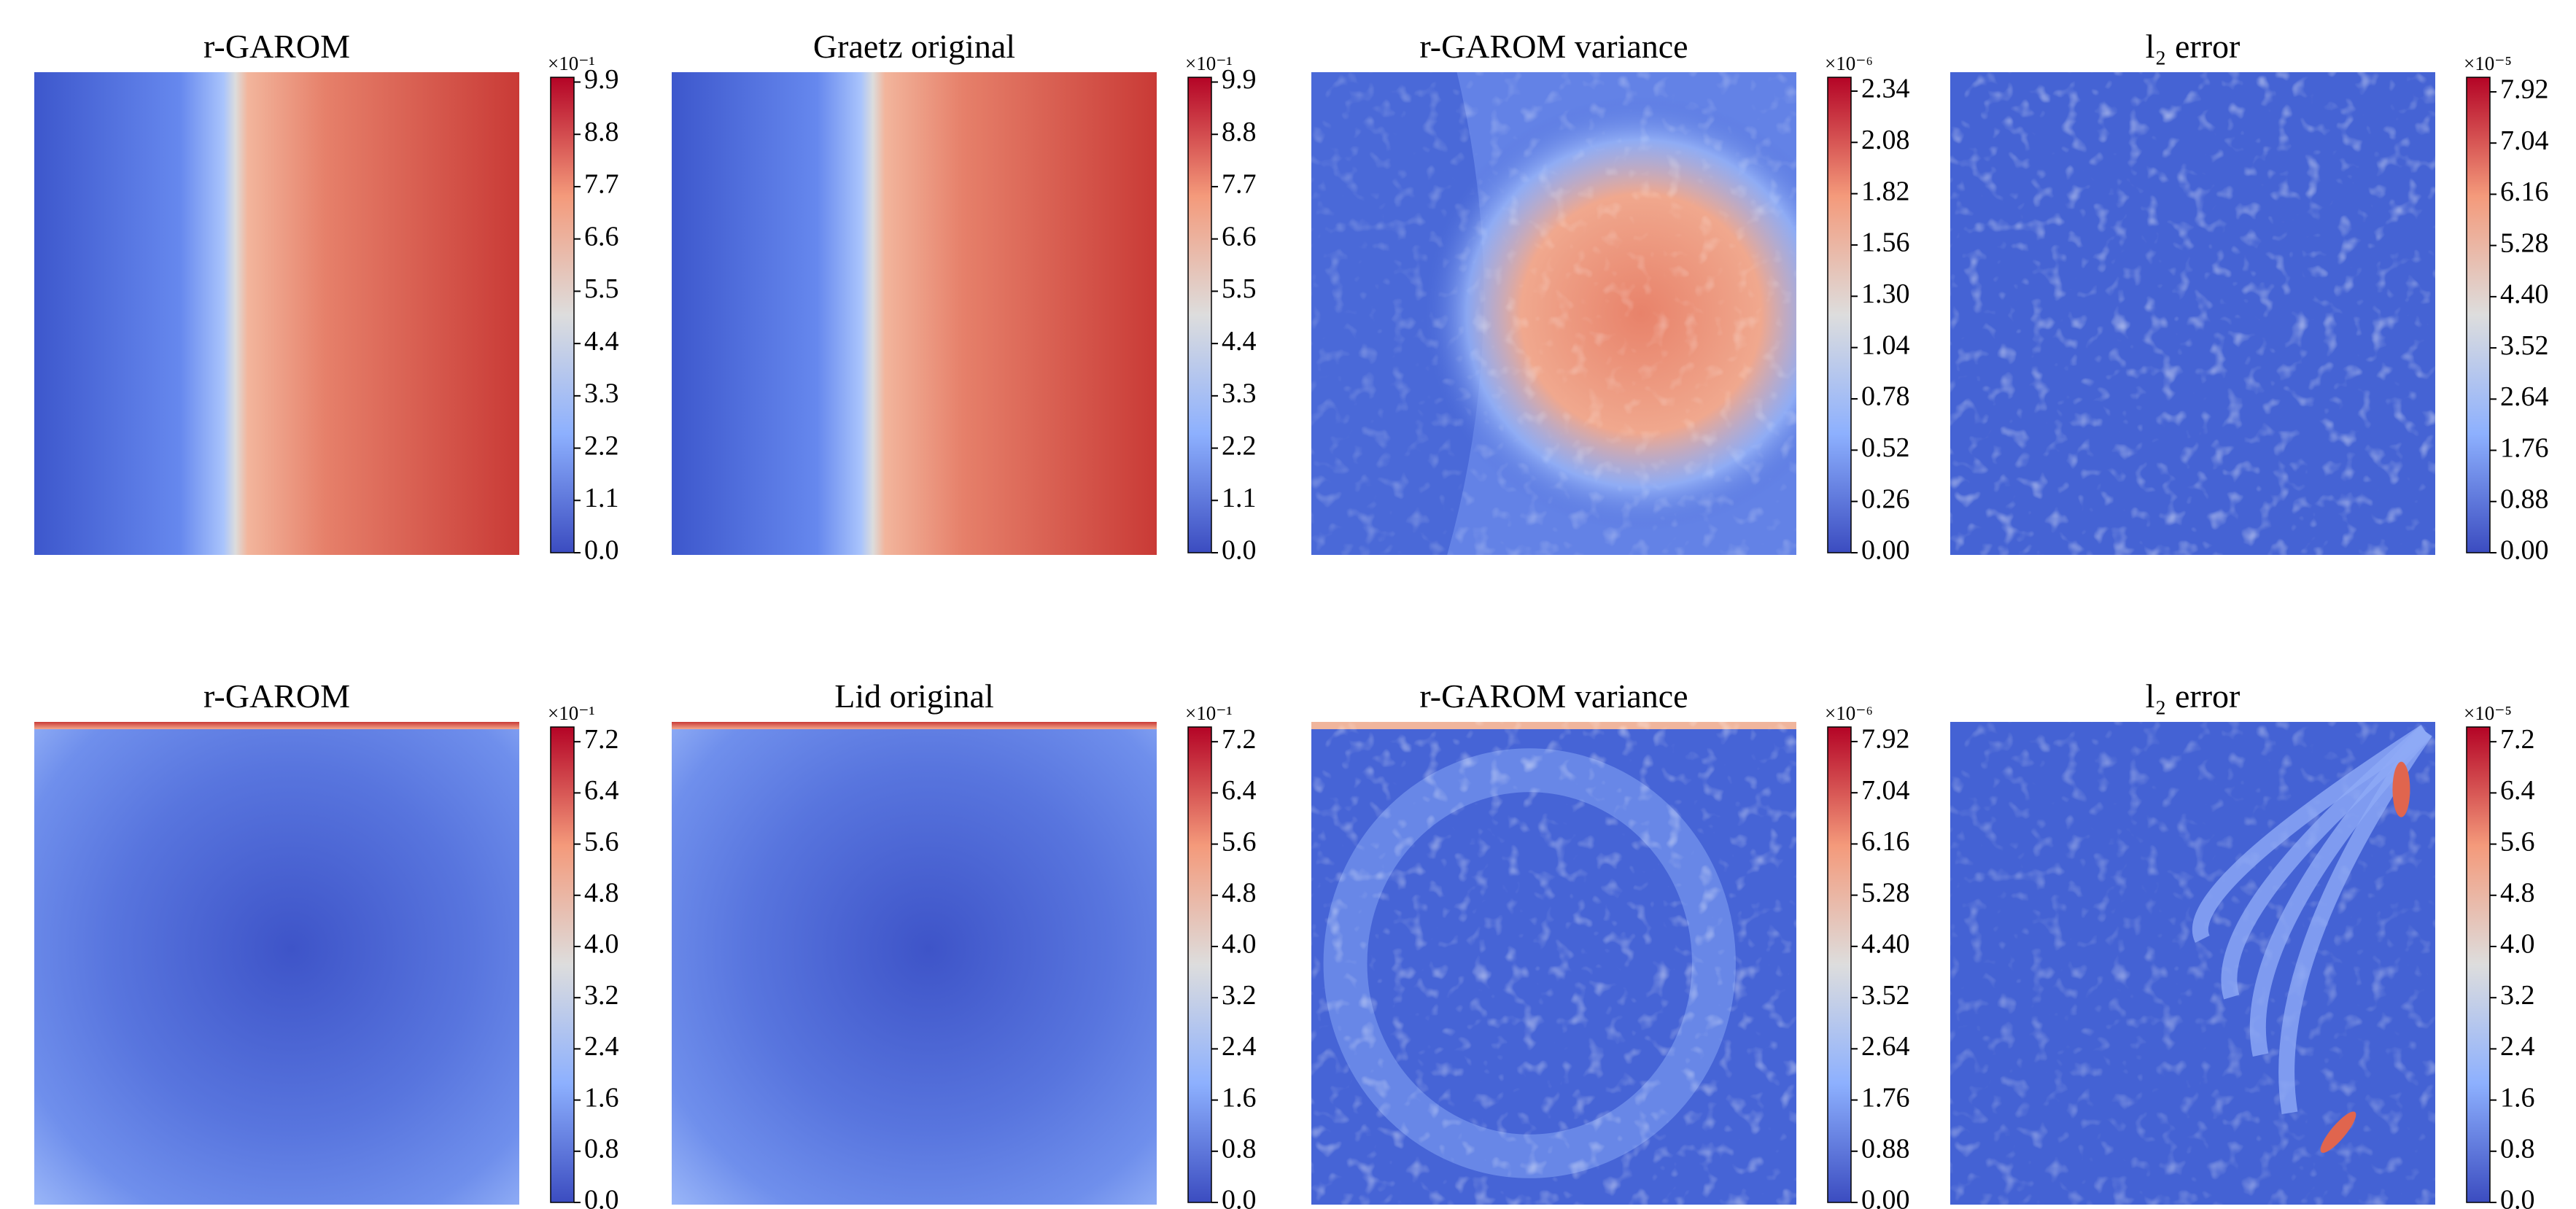  What do you see at coordinates (915, 725) in the screenshot?
I see `field-top` at bounding box center [915, 725].